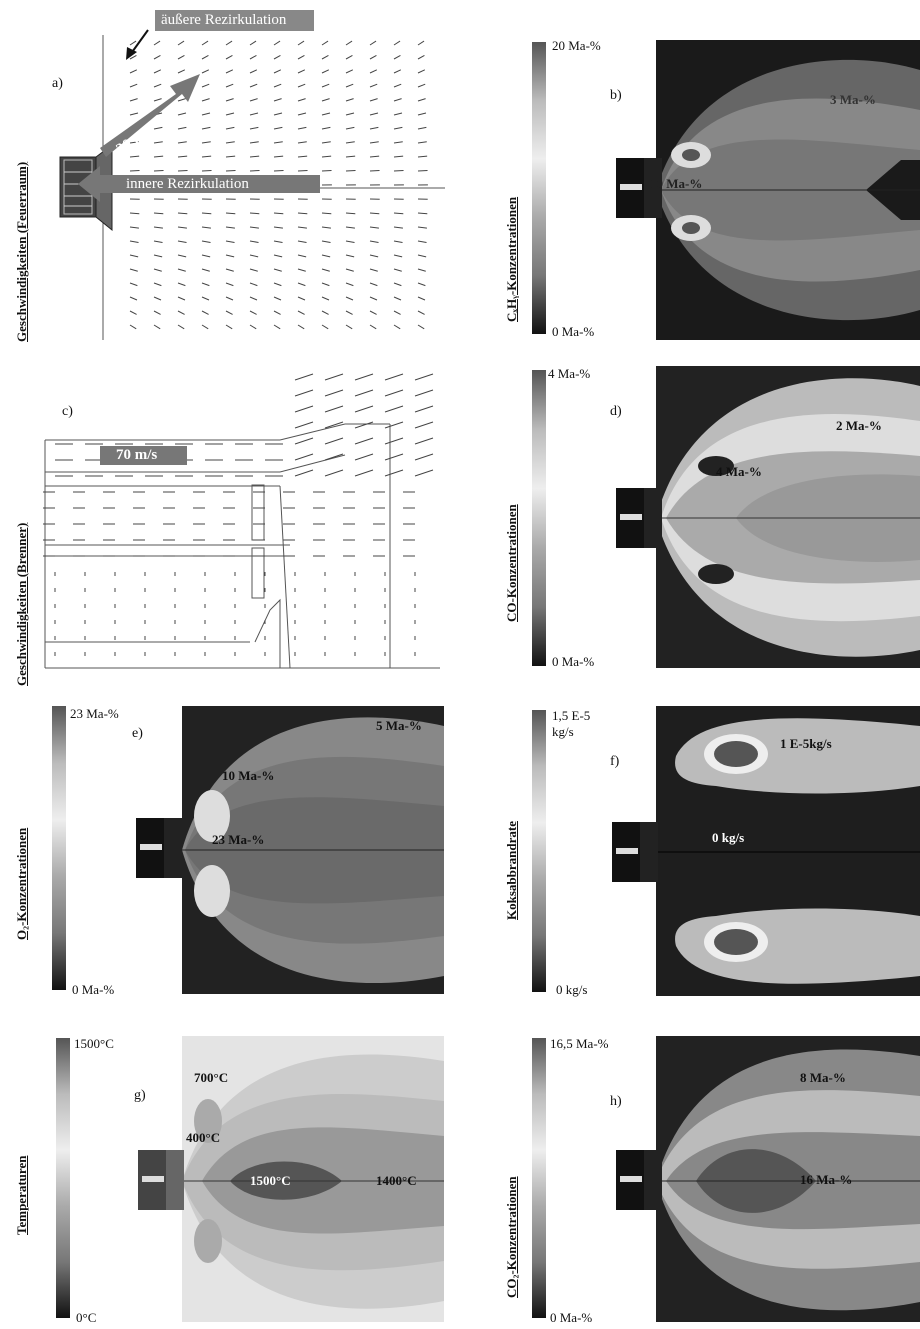  Describe the element at coordinates (576, 45) in the screenshot. I see `scale-max-b: 20 Ma-%` at that location.